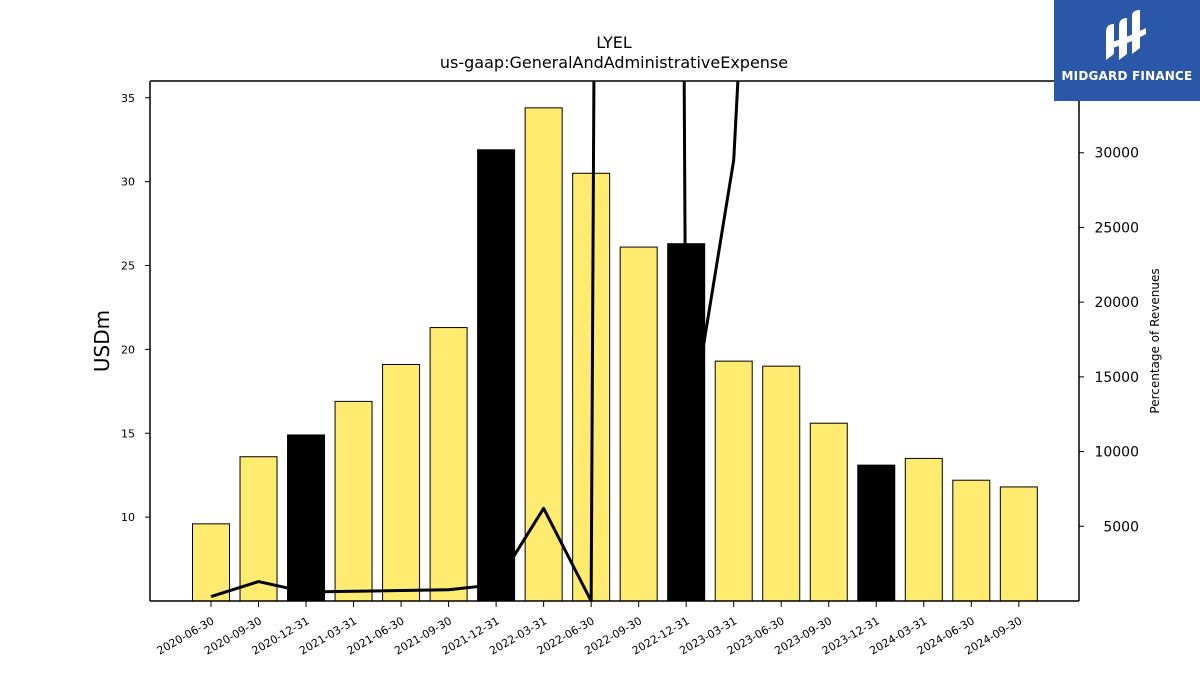 The height and width of the screenshot is (675, 1200). What do you see at coordinates (1121, 527) in the screenshot?
I see `y2-tick-label: 5000` at bounding box center [1121, 527].